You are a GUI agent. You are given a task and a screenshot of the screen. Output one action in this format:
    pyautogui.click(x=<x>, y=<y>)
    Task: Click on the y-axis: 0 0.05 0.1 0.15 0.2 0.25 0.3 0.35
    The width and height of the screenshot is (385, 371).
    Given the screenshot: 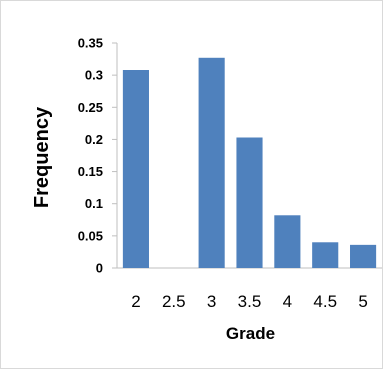 What is the action you would take?
    pyautogui.click(x=98, y=156)
    